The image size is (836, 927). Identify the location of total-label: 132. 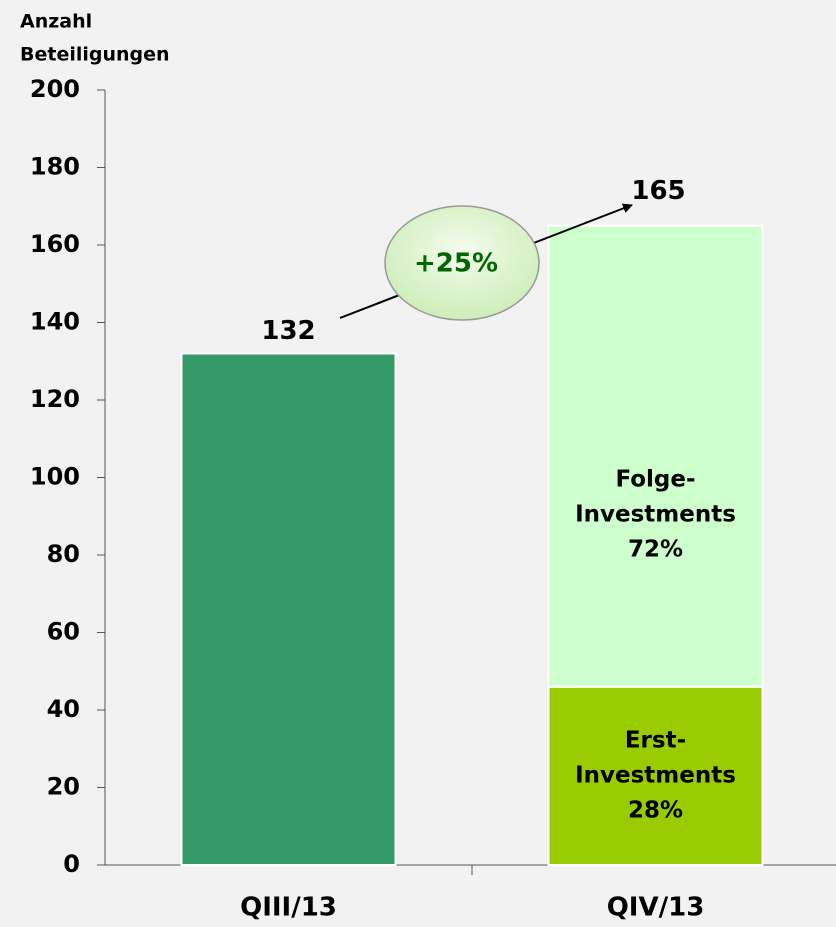
(288, 331).